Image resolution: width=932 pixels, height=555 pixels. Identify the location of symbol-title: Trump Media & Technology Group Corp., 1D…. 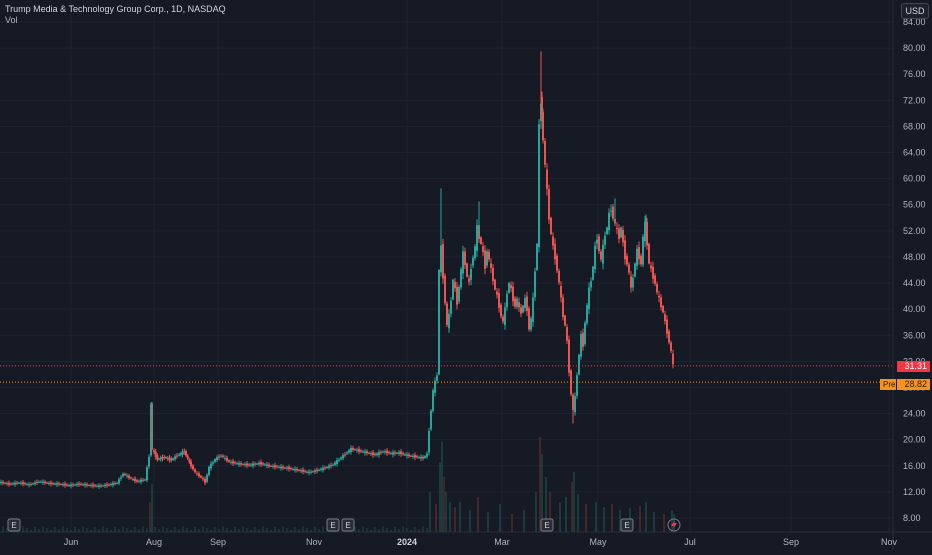
(115, 9).